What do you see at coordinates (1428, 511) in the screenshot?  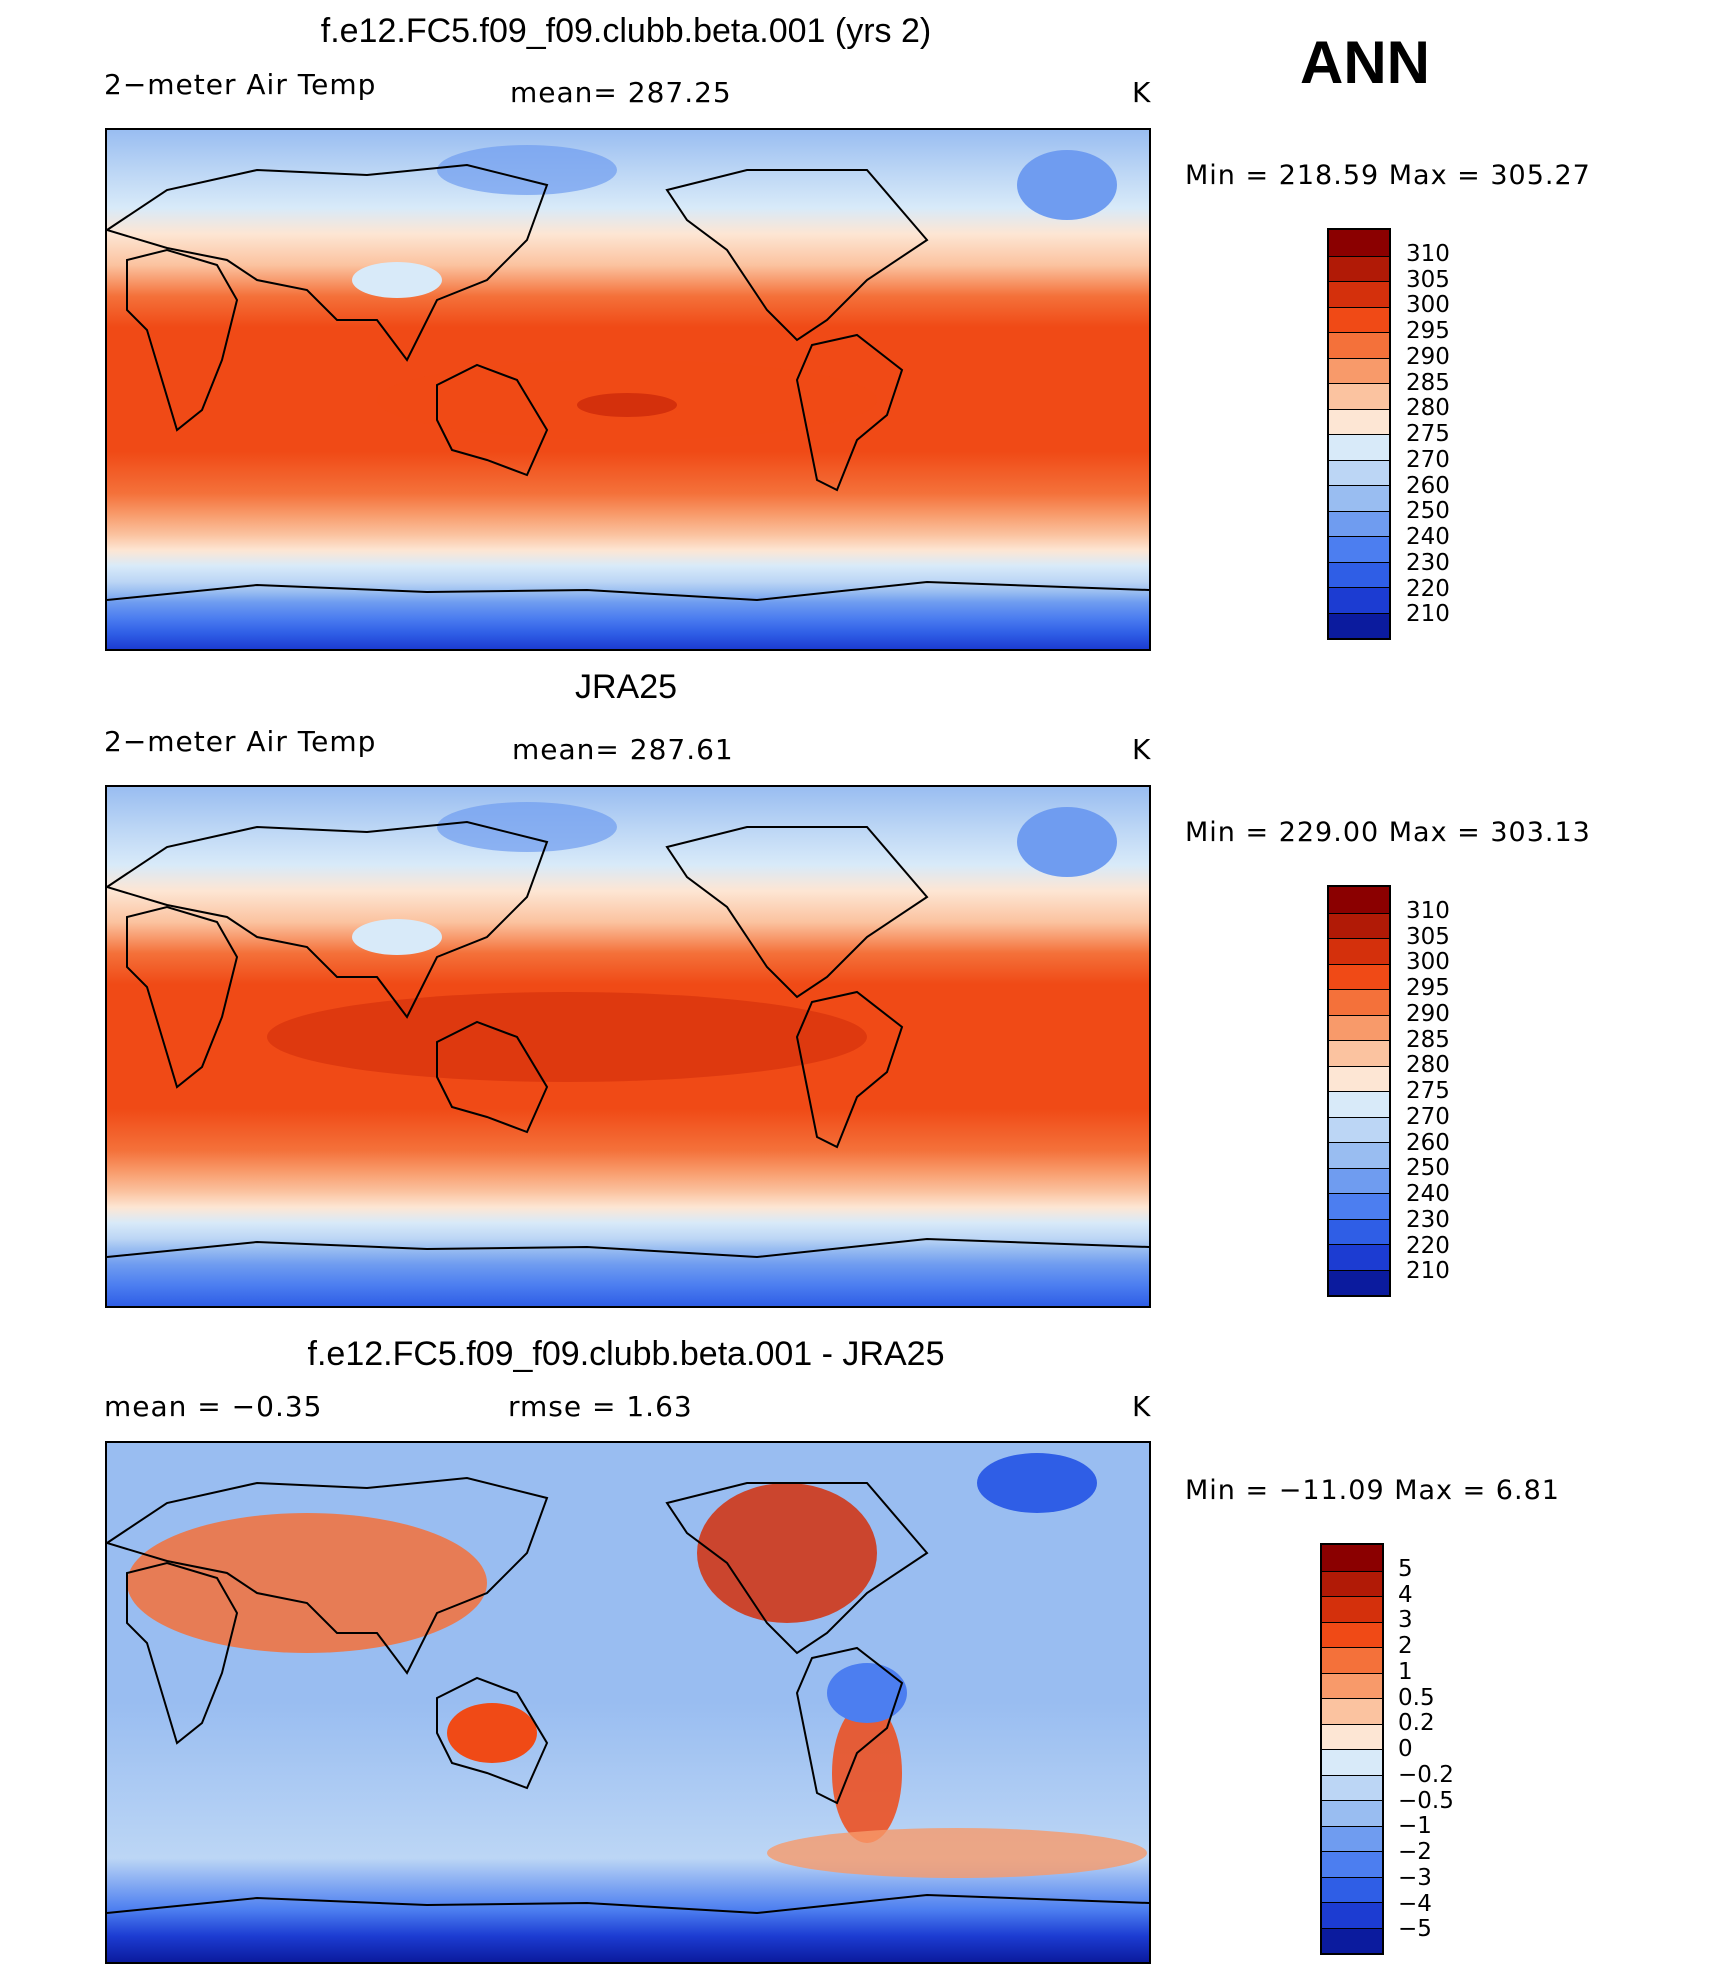 I see `colorbar-tick-label: 250` at bounding box center [1428, 511].